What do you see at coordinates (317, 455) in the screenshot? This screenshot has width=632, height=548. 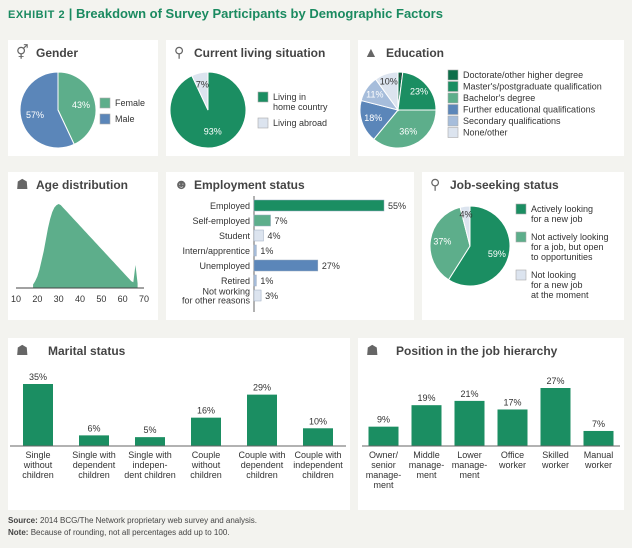 I see `category-label: Couple with` at bounding box center [317, 455].